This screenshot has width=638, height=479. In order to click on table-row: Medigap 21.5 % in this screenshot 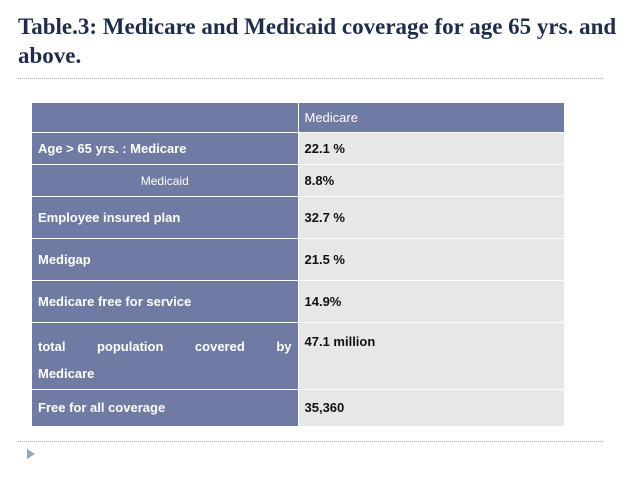, I will do `click(298, 259)`.